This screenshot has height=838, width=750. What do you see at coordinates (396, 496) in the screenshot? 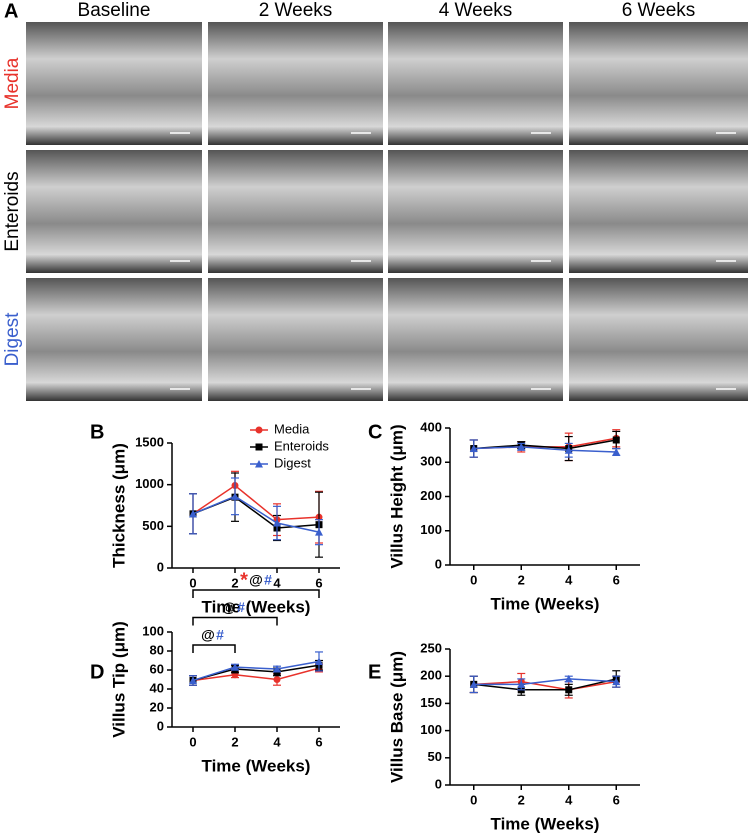
I see `y-axis-label: Villus Height (μm)` at bounding box center [396, 496].